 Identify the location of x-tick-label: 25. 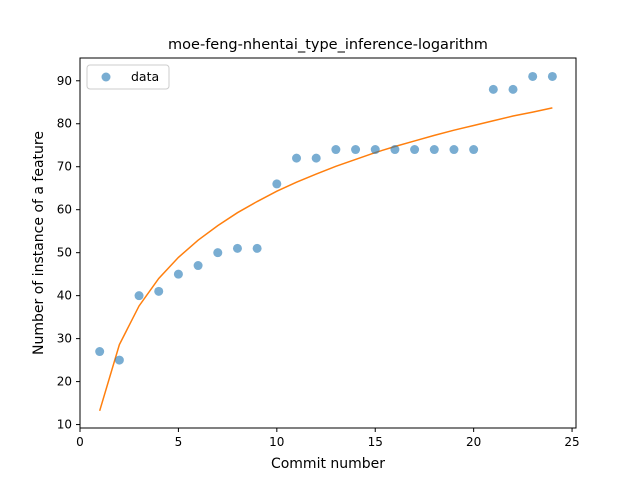
(571, 442).